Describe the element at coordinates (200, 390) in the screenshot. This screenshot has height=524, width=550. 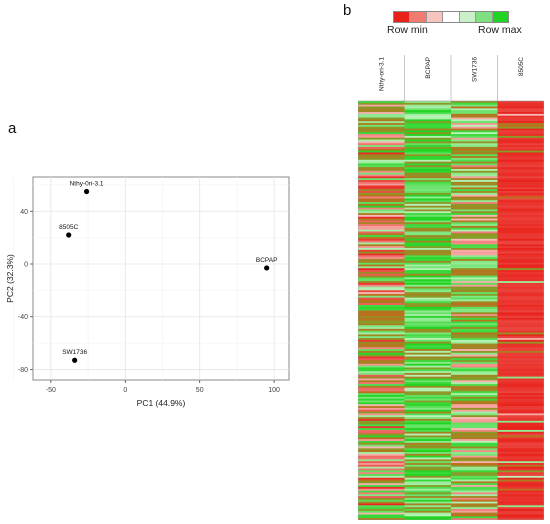
I see `x-tick-label: 50` at that location.